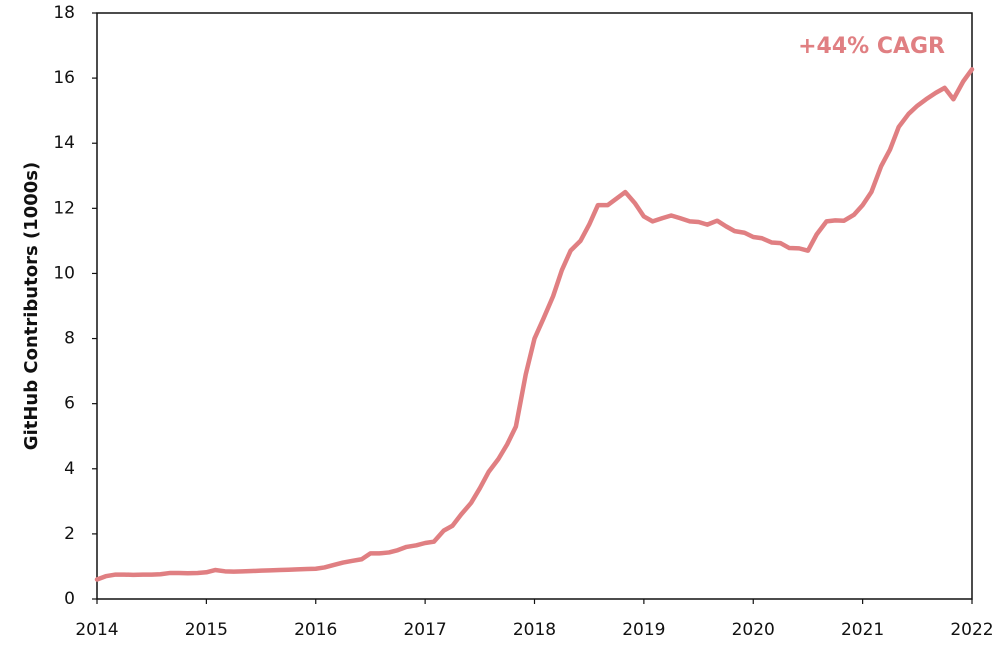 This screenshot has width=1000, height=649. What do you see at coordinates (69, 469) in the screenshot?
I see `y-tick-label: 4` at bounding box center [69, 469].